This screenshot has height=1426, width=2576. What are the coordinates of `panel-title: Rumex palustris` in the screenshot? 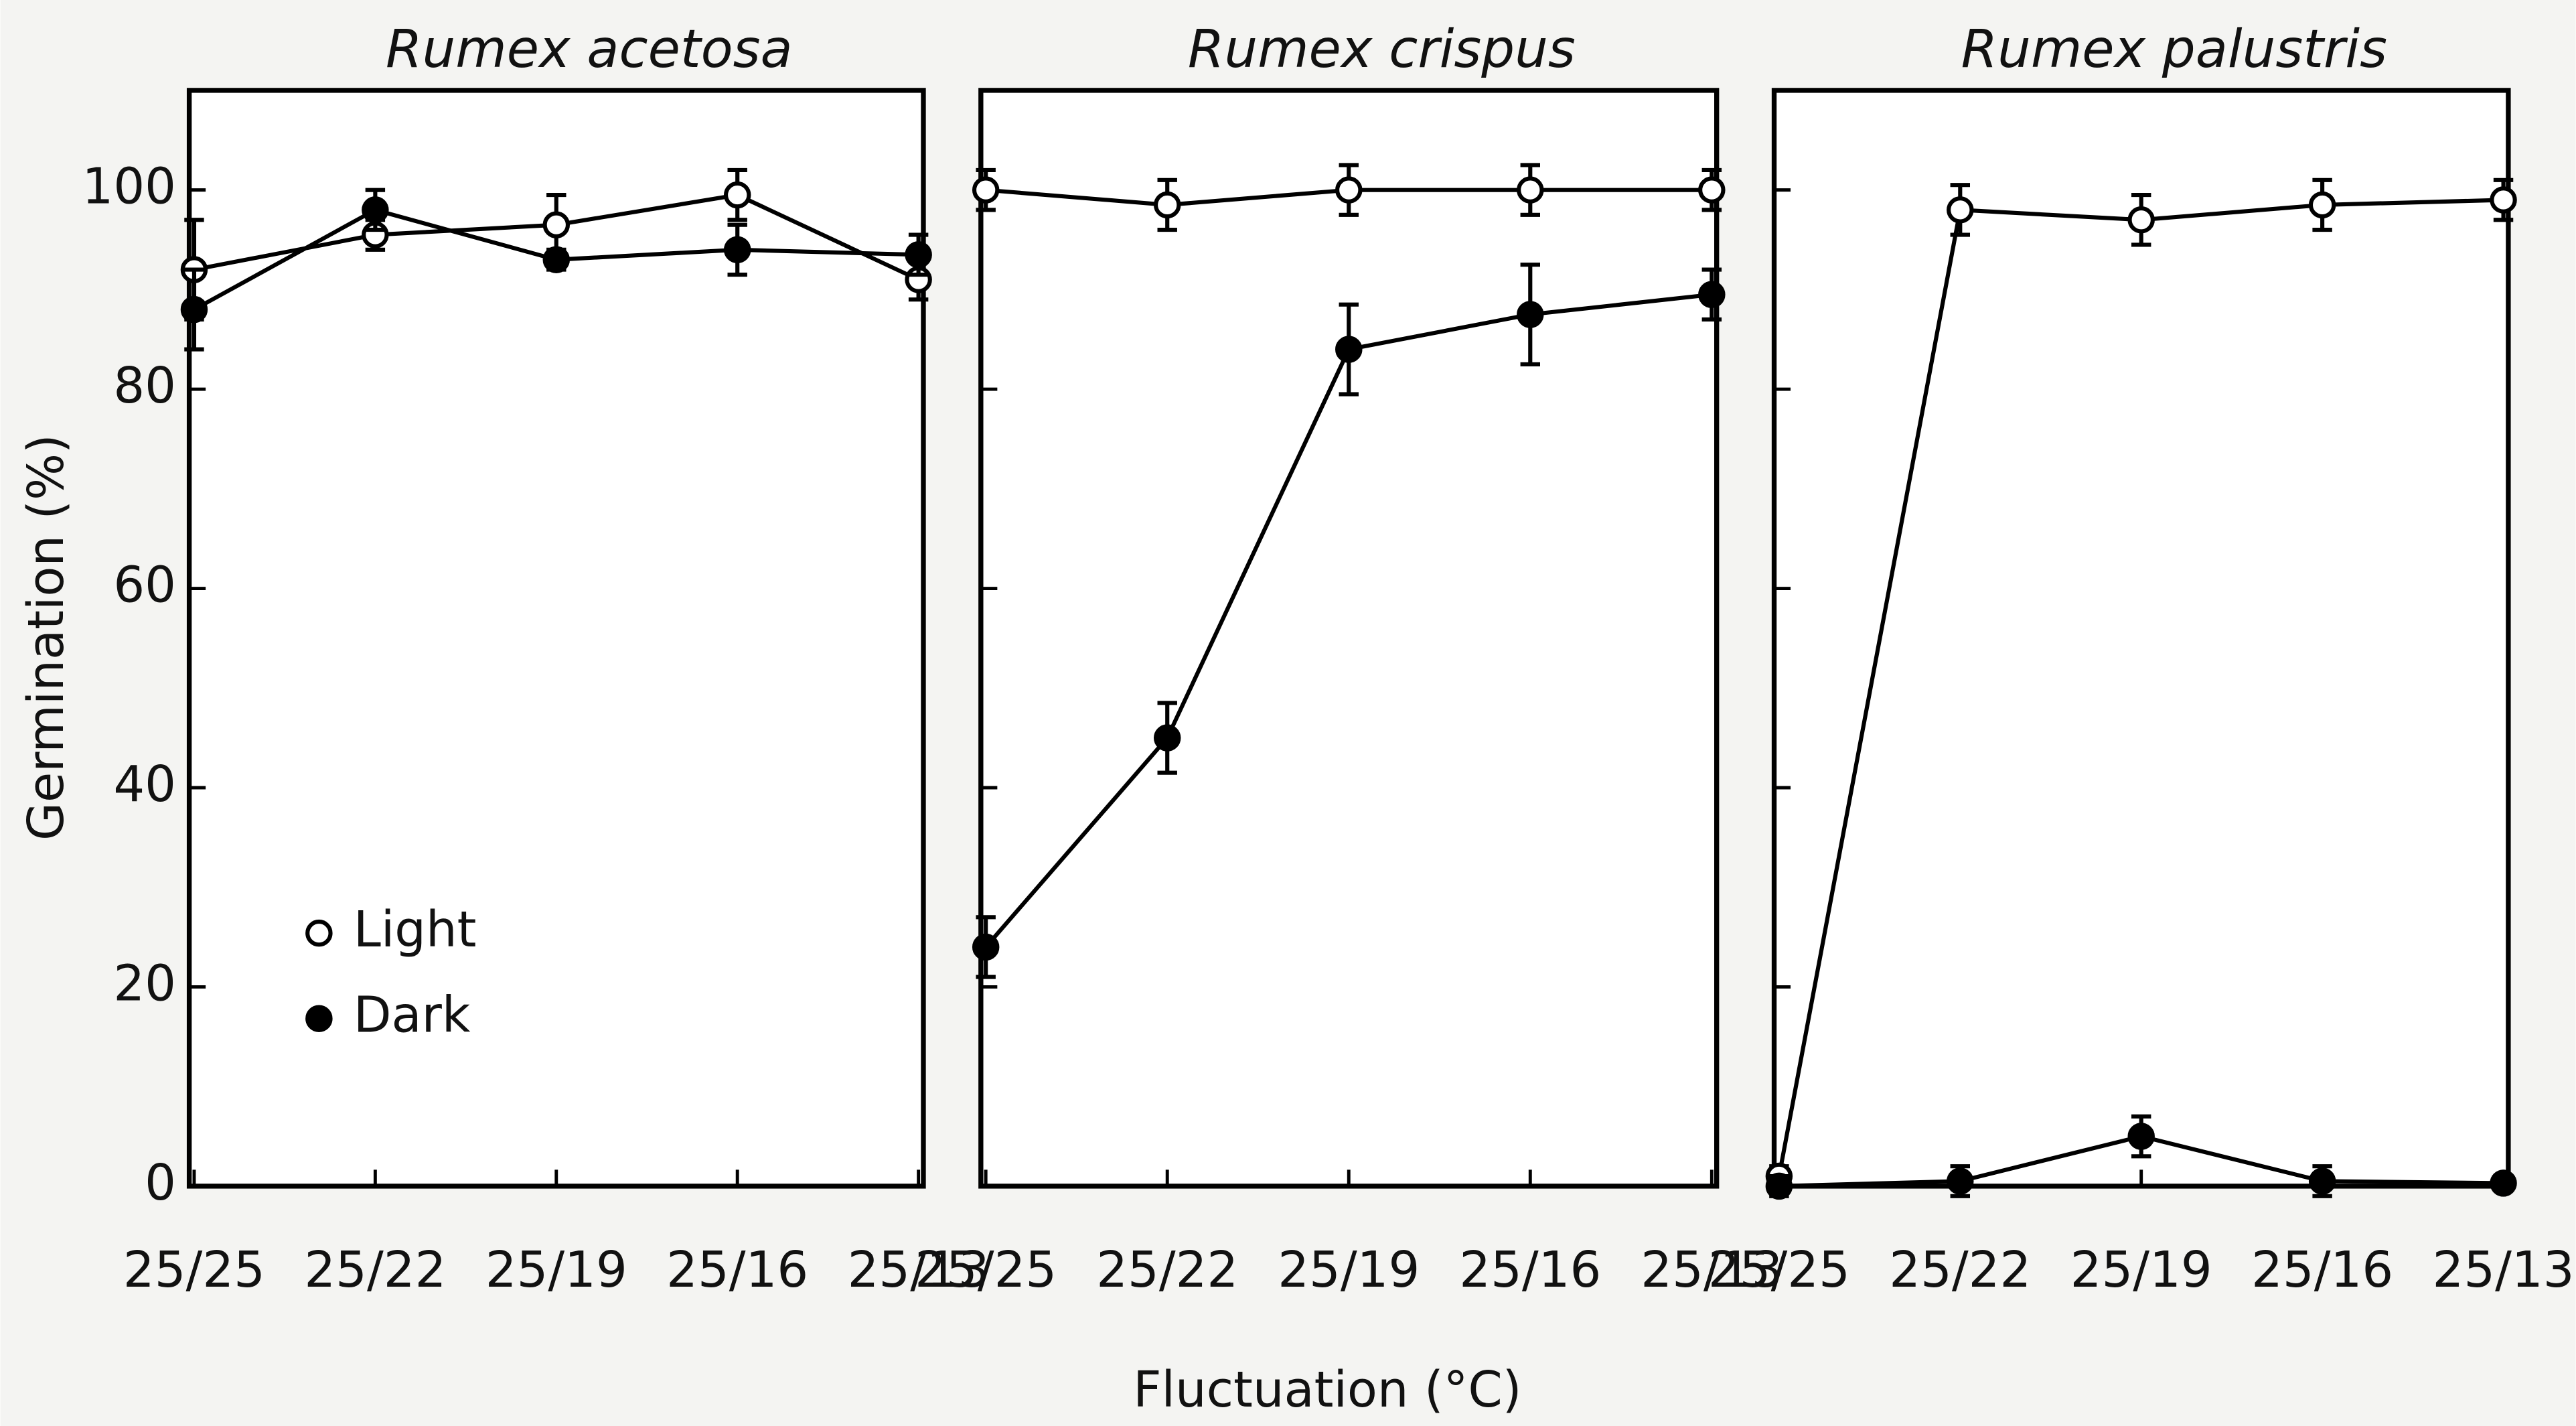 It's located at (2174, 49).